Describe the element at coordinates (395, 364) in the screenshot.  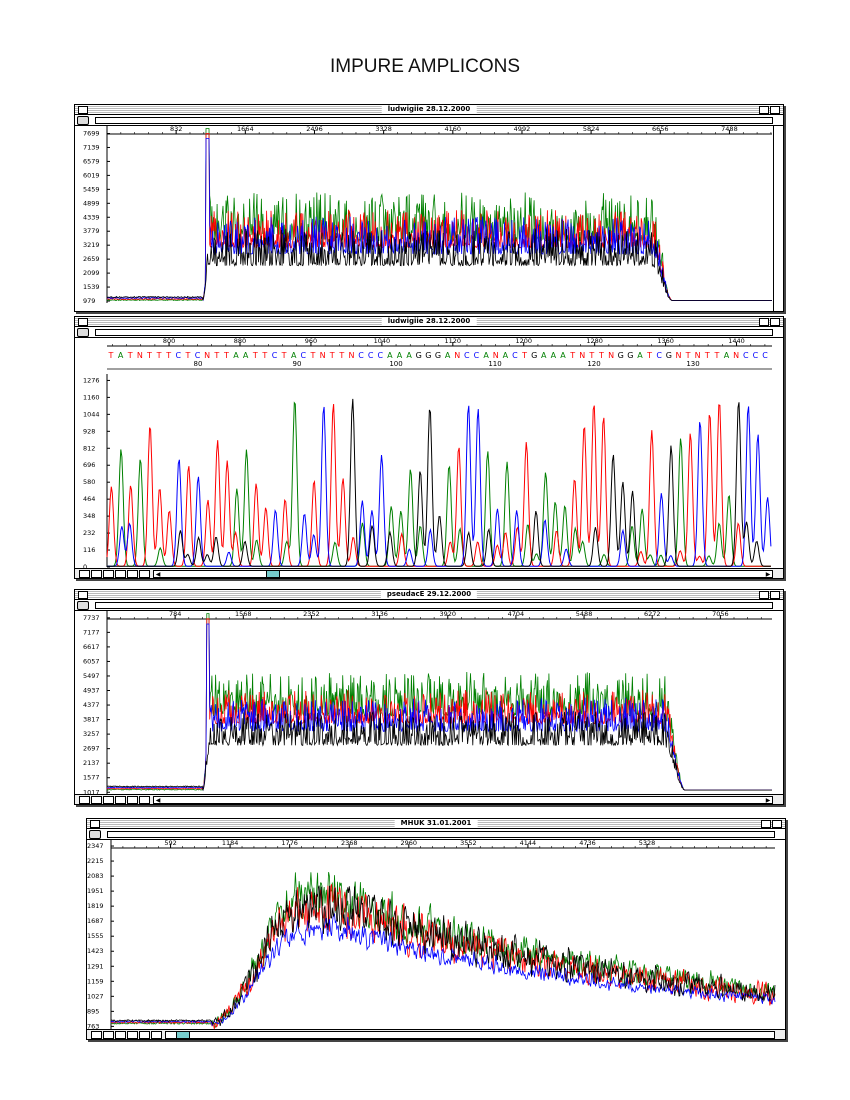
I see `base-number-label: 100` at that location.